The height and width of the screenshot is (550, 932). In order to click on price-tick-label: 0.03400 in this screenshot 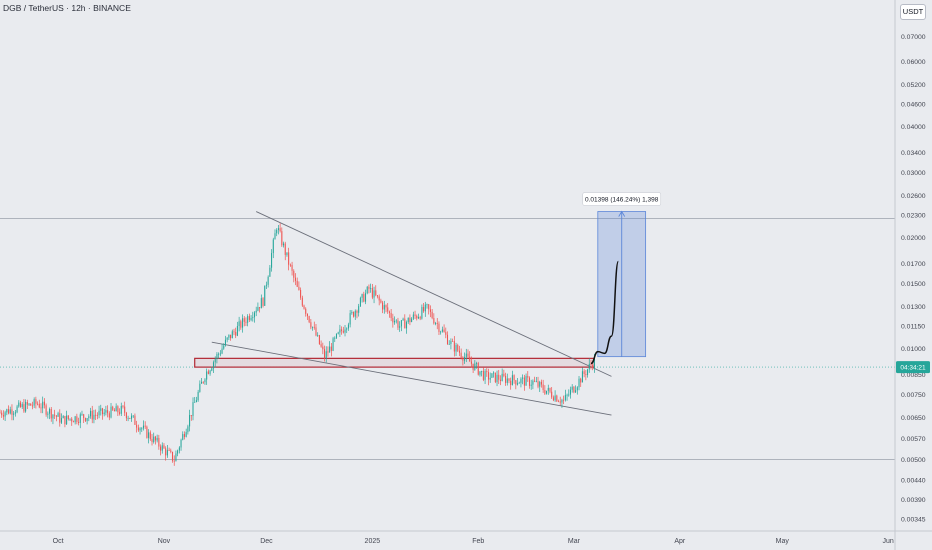, I will do `click(913, 153)`.